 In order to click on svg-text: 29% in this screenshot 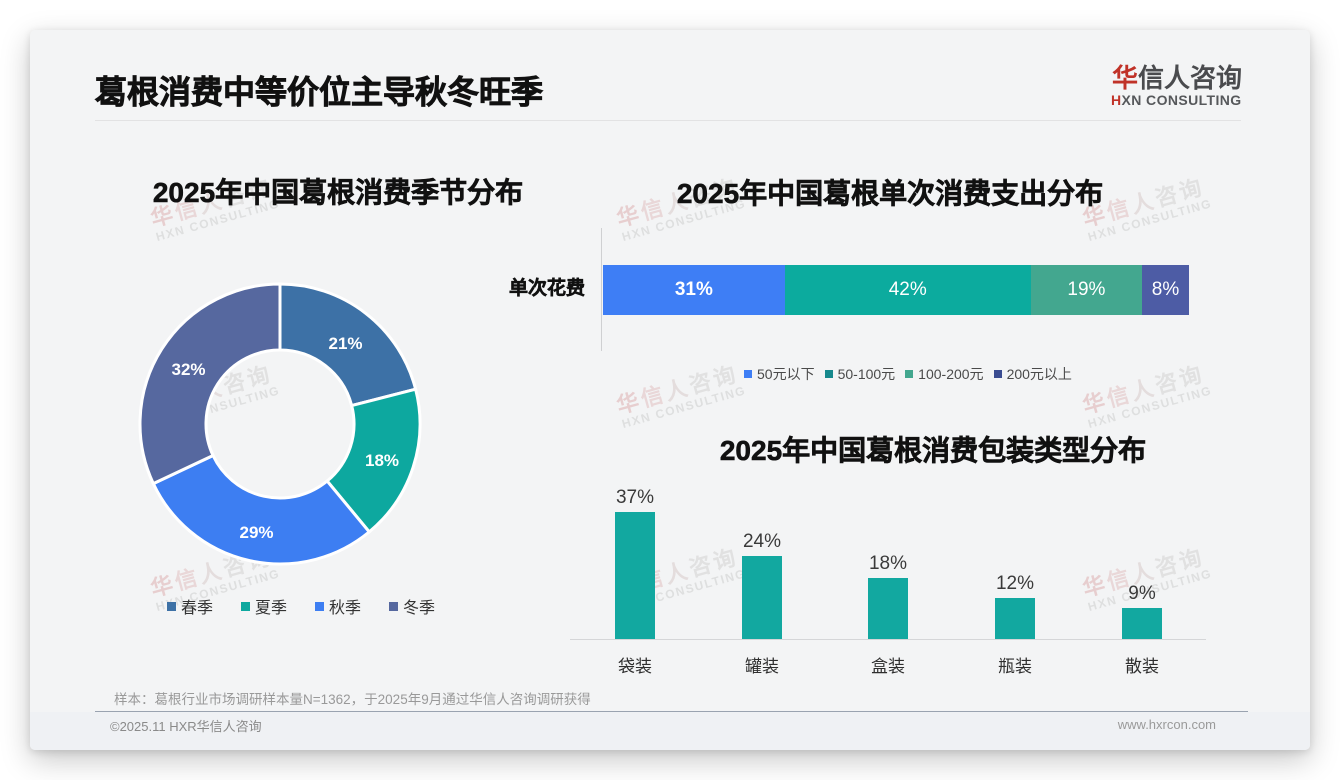, I will do `click(256, 532)`.